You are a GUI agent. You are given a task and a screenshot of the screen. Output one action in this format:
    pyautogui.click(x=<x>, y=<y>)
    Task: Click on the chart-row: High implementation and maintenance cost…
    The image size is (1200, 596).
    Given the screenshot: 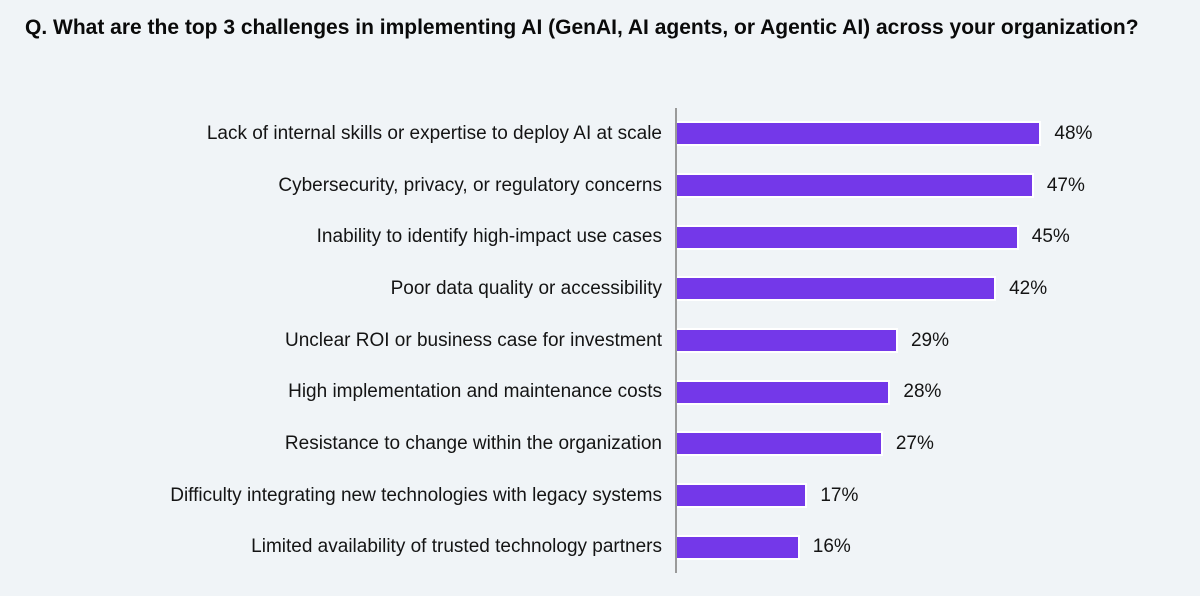 What is the action you would take?
    pyautogui.click(x=600, y=392)
    